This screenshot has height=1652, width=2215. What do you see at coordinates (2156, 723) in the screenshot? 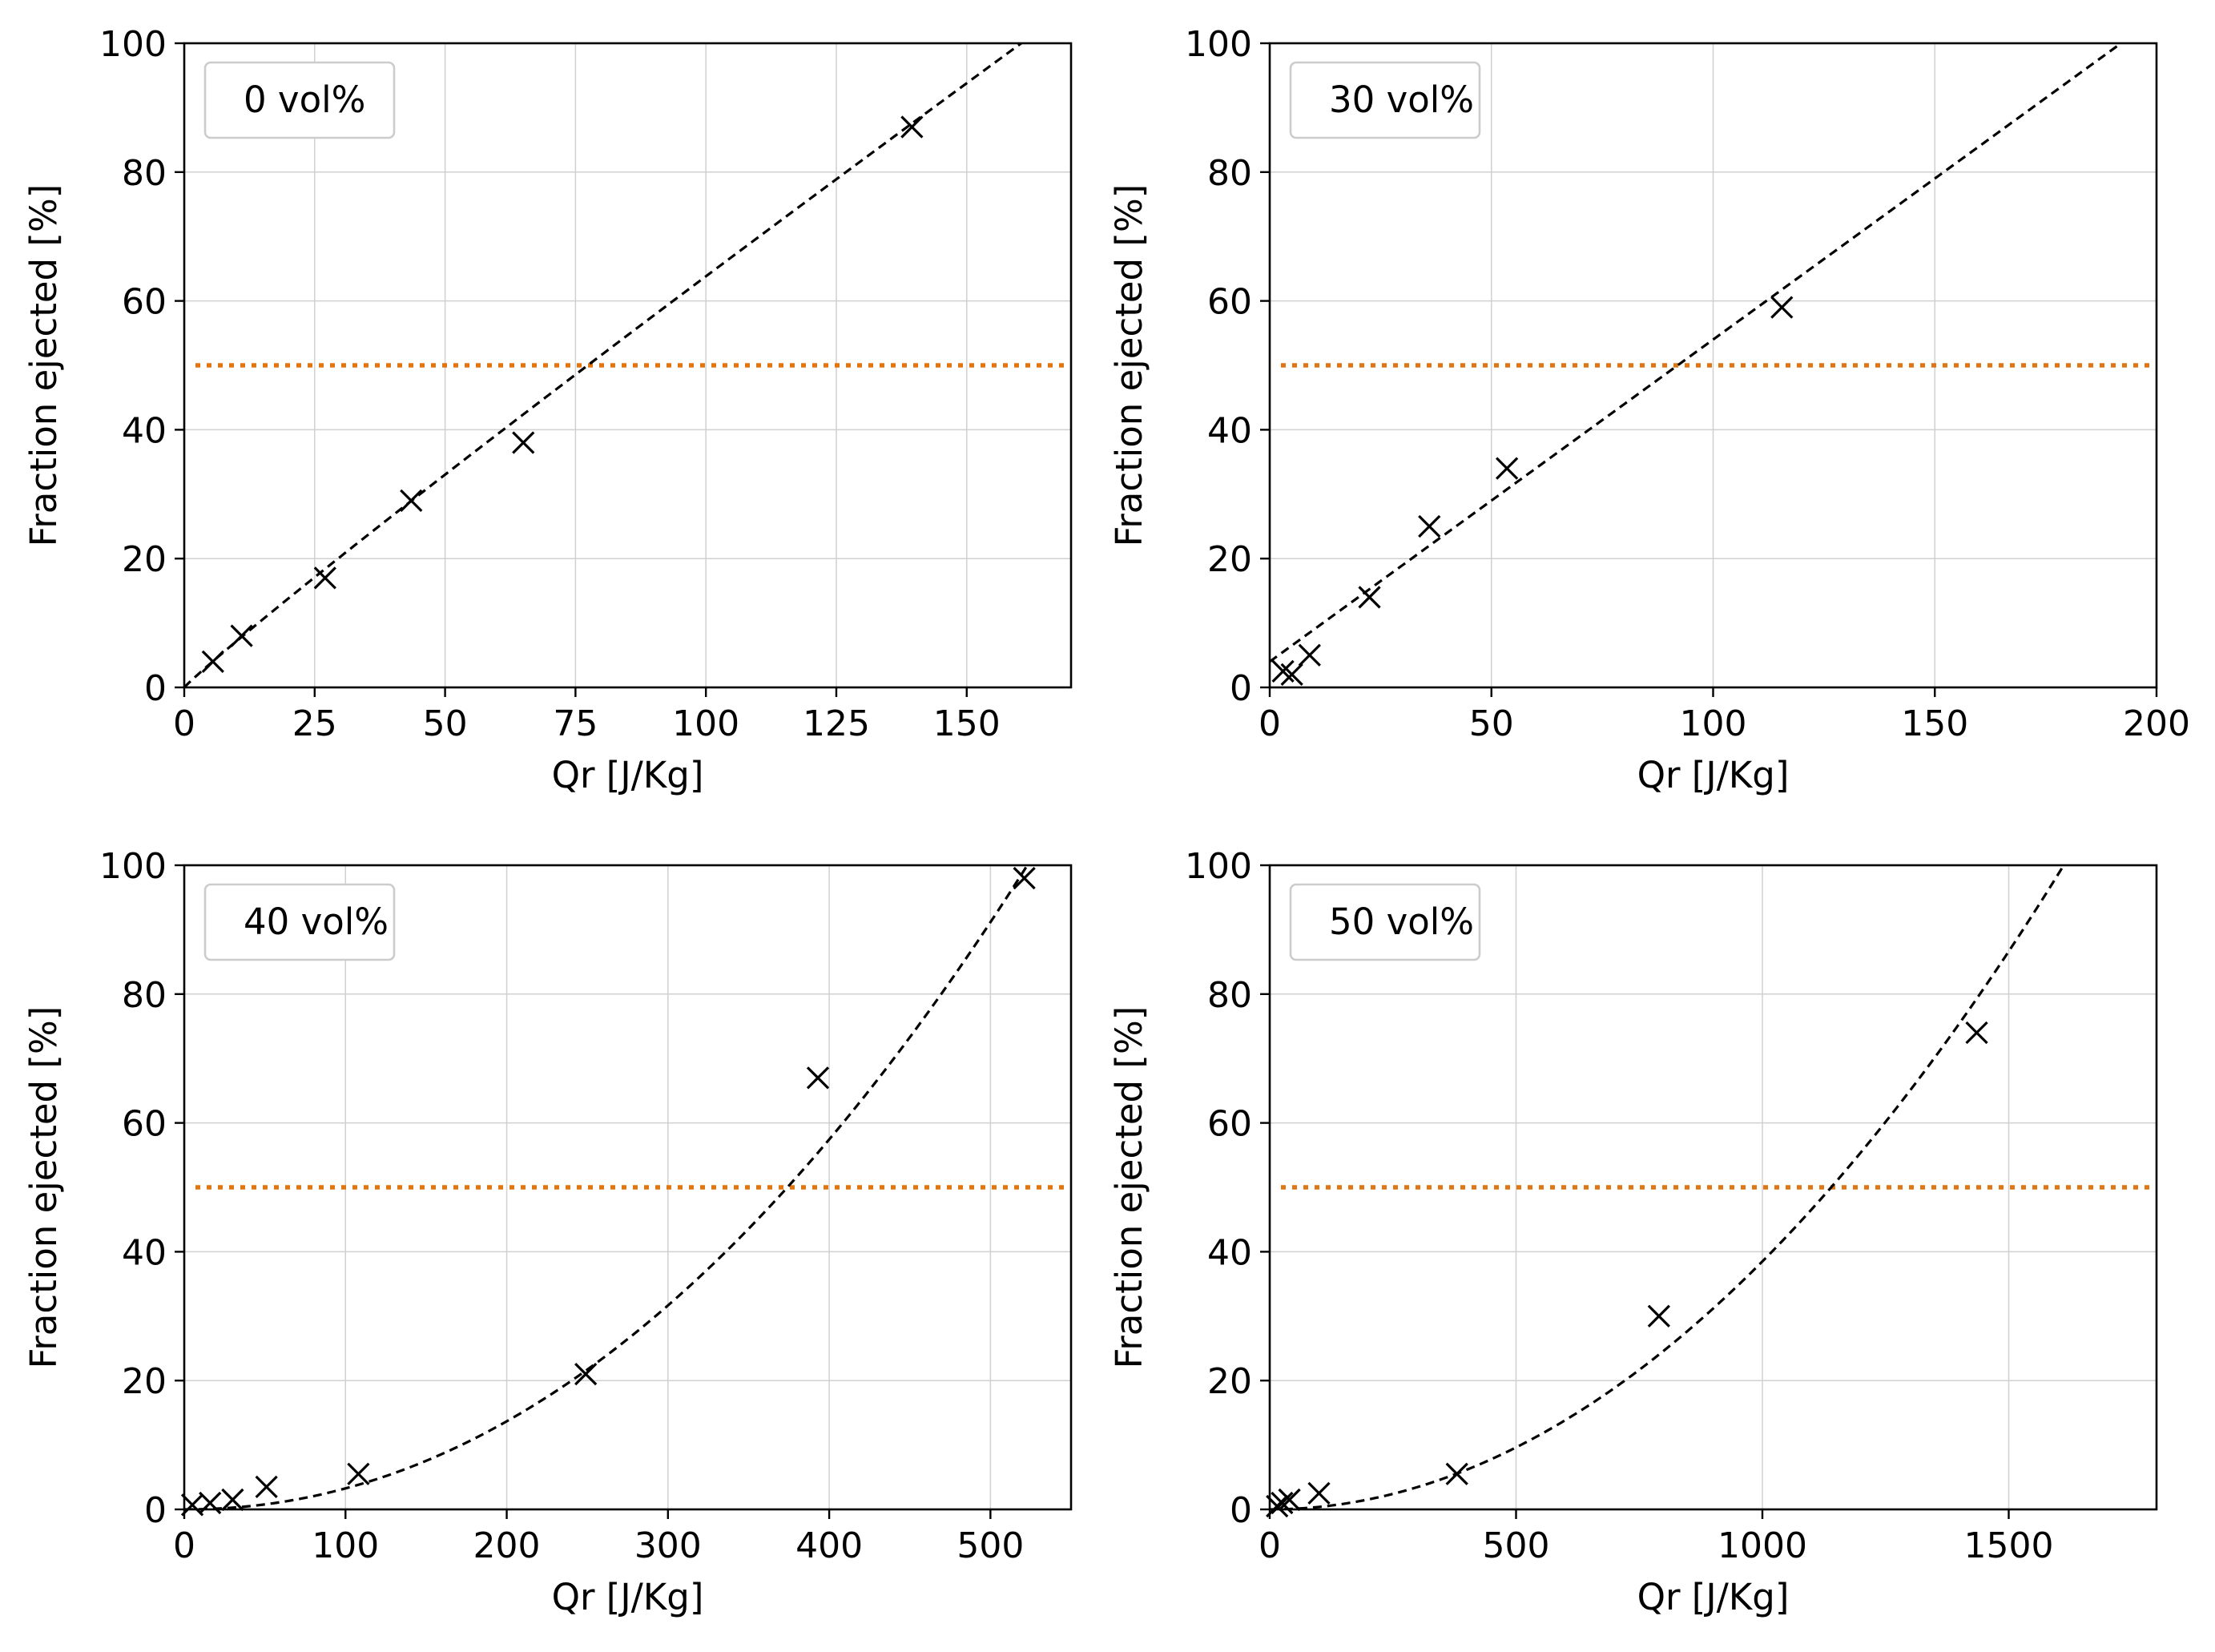
I see `x-tick-label: 200` at bounding box center [2156, 723].